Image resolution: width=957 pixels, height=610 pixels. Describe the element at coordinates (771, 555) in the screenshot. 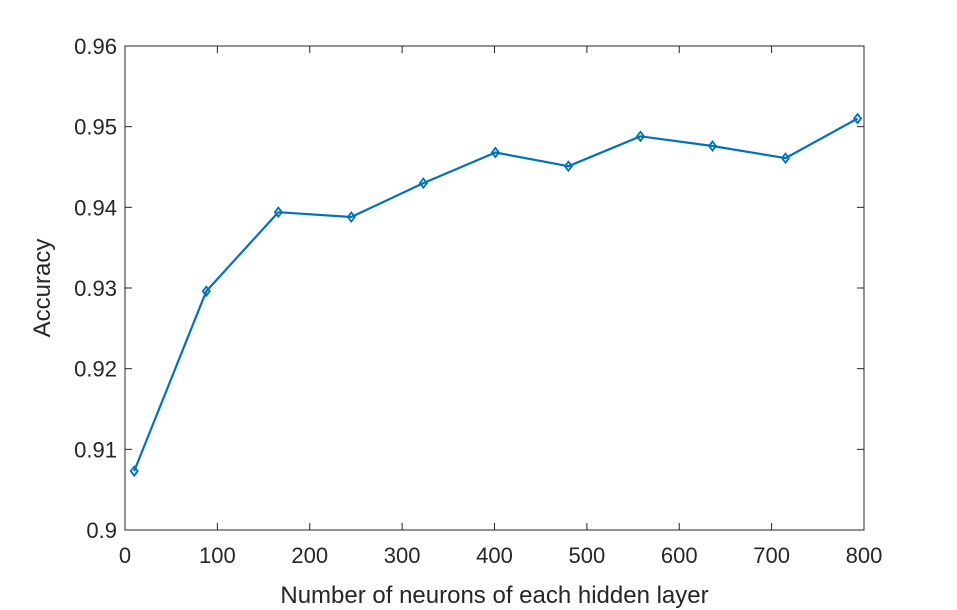

I see `x-tick-label: 700` at that location.